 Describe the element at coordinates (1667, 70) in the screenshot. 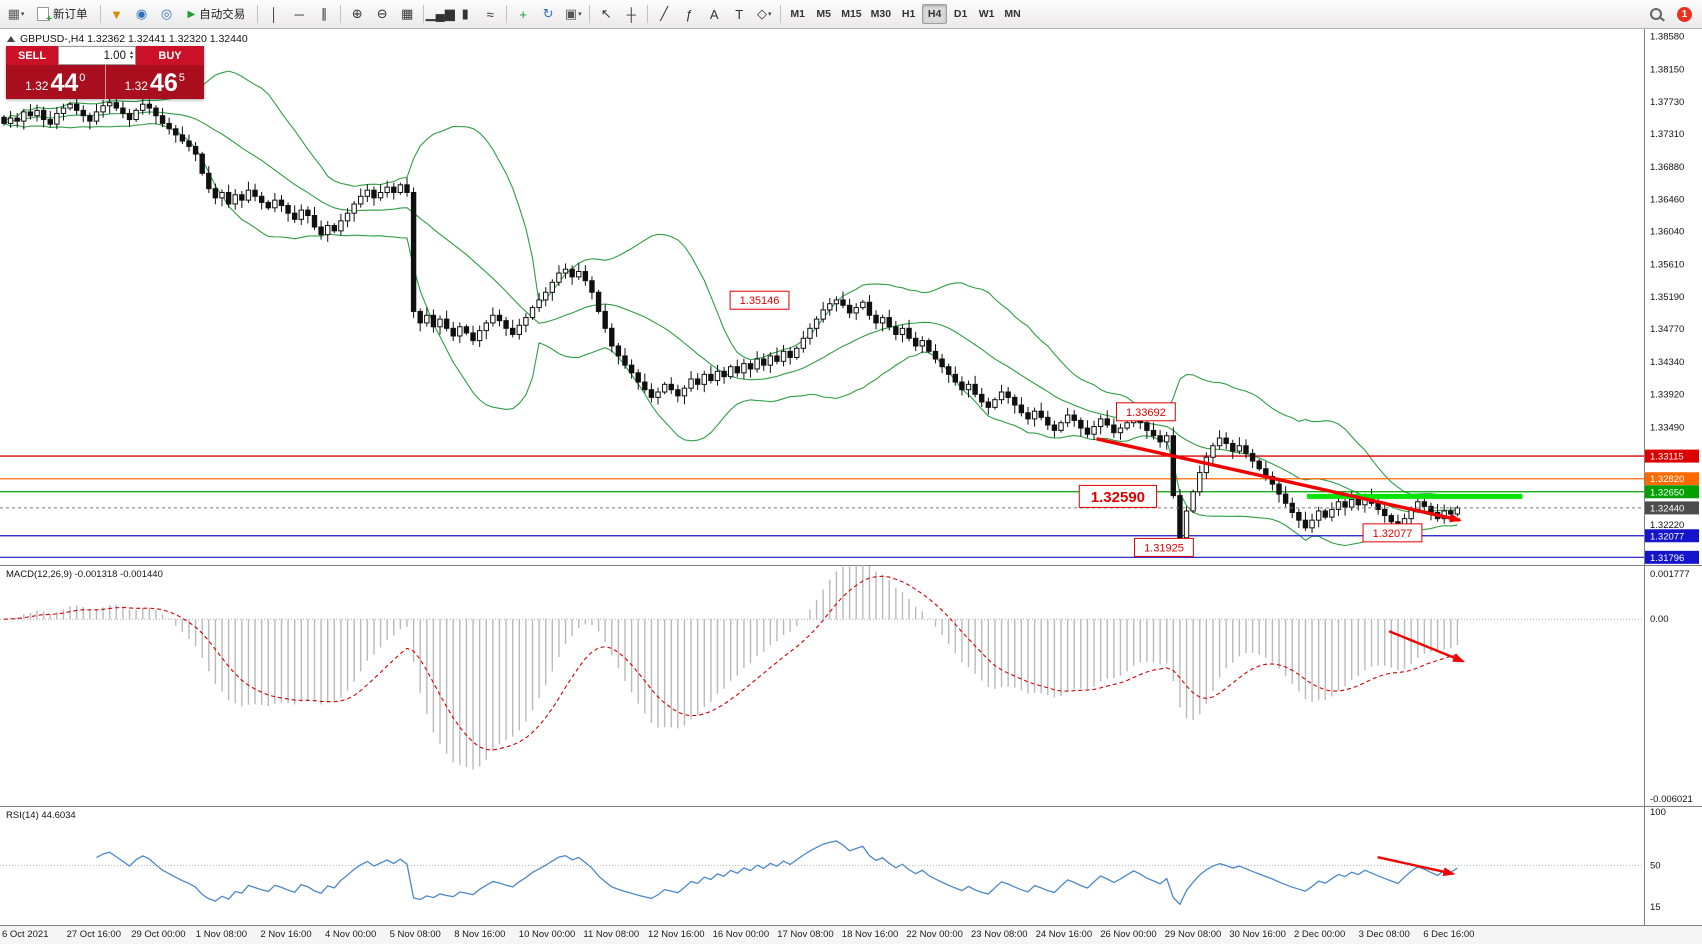

I see `svg-text: 1.38150` at that location.